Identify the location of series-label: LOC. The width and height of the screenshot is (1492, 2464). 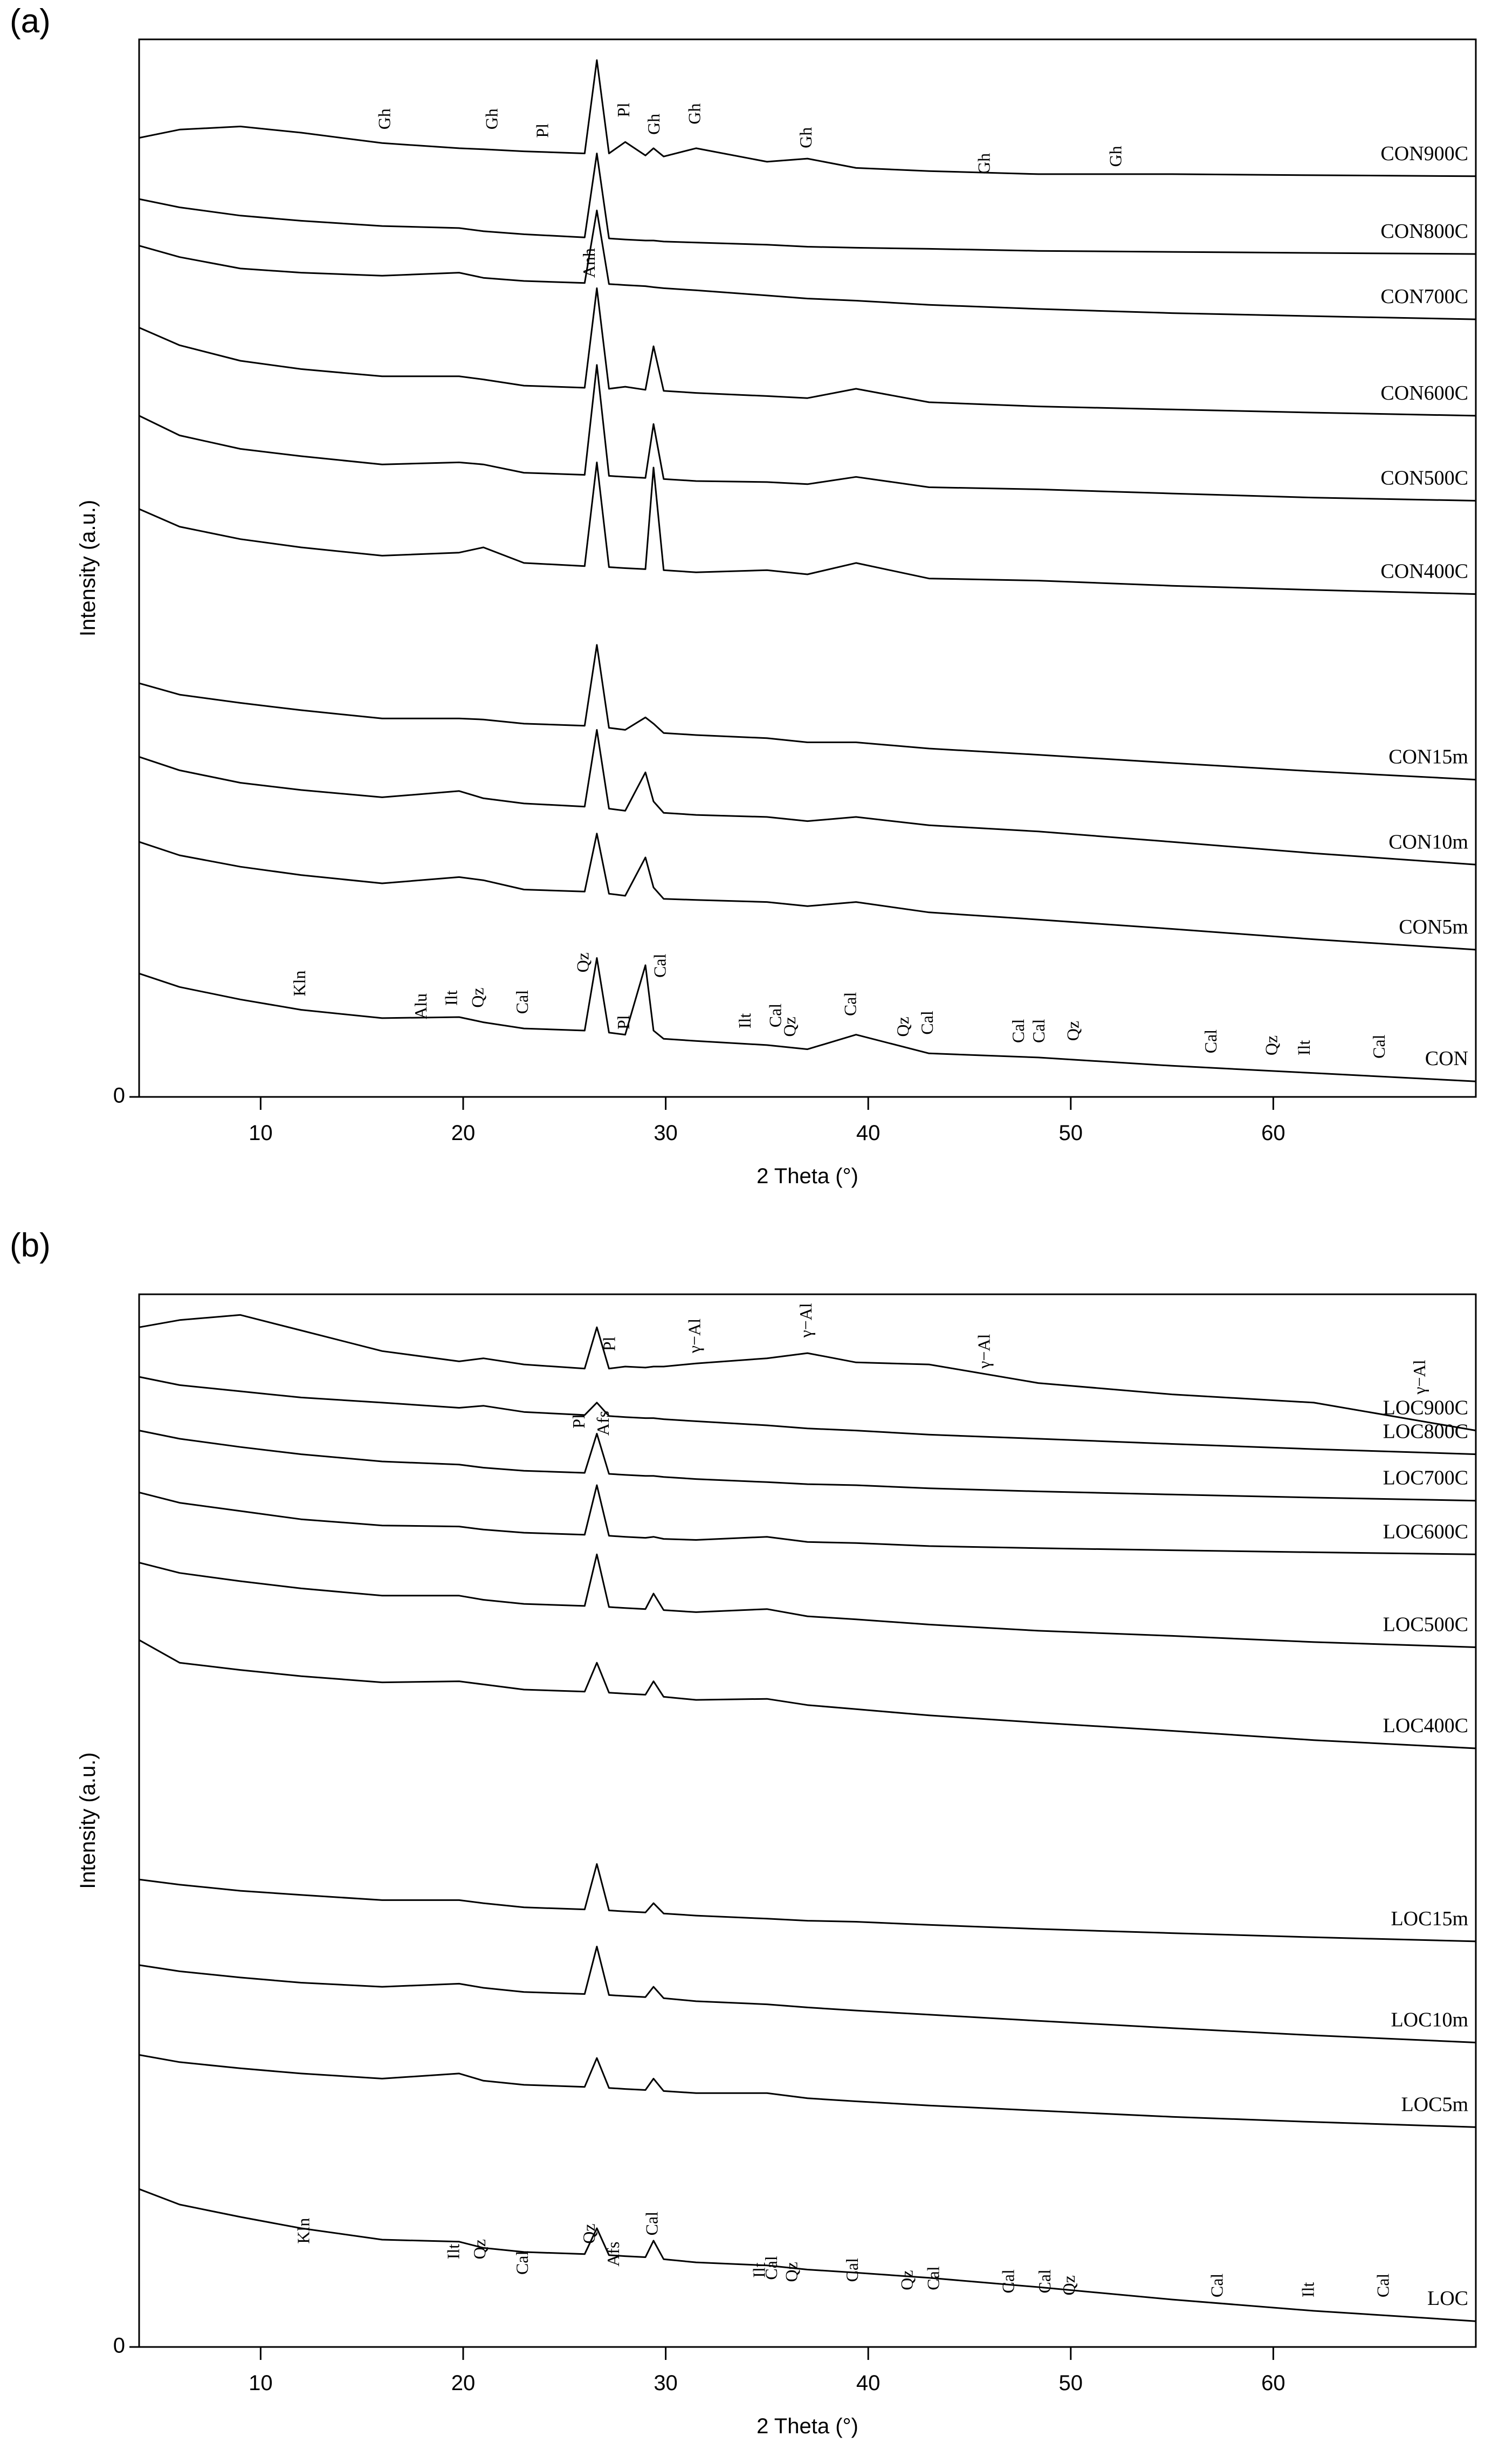
(1448, 2299).